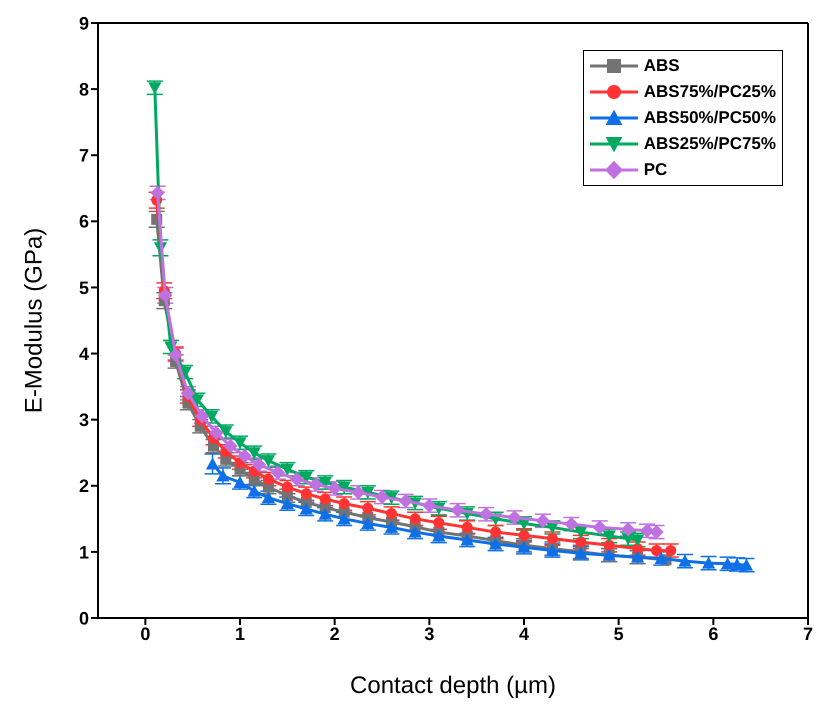 This screenshot has height=713, width=835. Describe the element at coordinates (662, 66) in the screenshot. I see `legend-label: ABS` at that location.